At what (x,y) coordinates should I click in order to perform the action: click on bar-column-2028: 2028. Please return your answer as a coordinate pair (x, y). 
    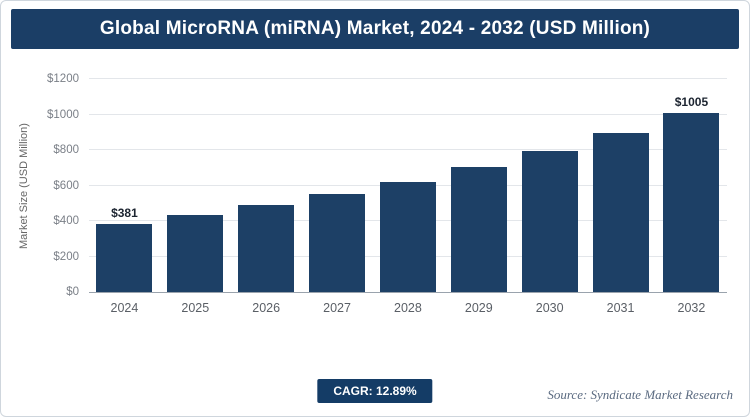
    Looking at the image, I should click on (407, 248).